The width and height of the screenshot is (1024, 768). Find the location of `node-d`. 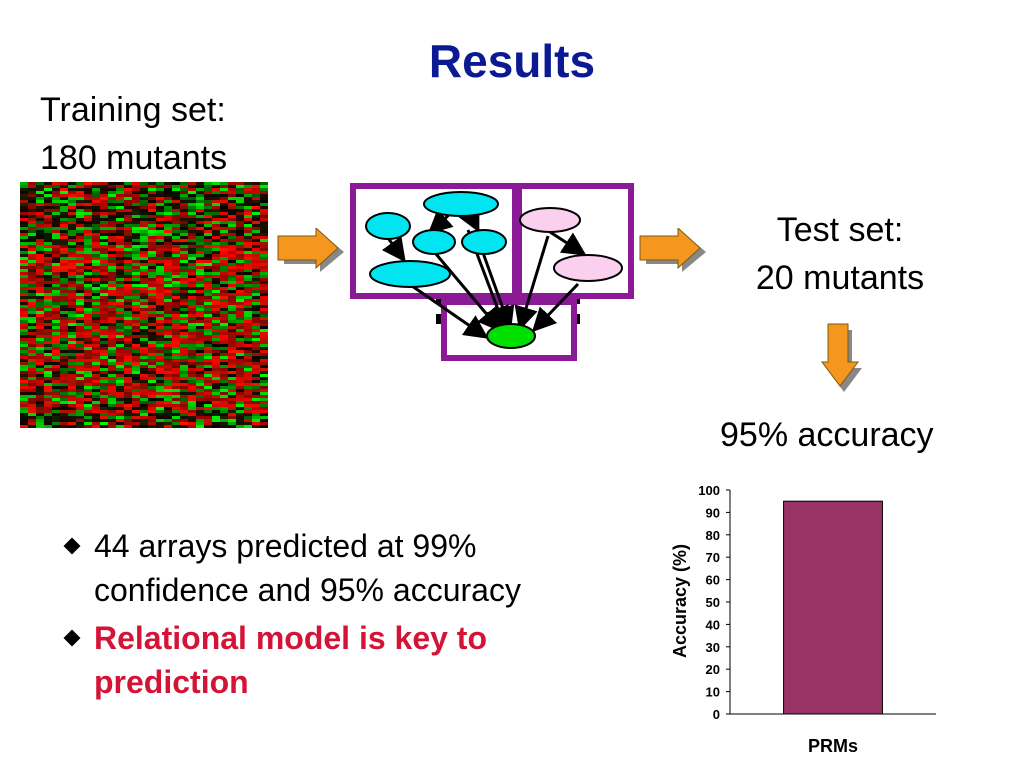

node-d is located at coordinates (484, 242).